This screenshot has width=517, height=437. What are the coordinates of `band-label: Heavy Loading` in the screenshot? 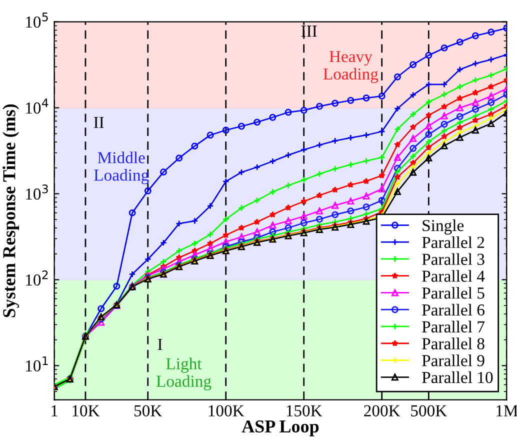 It's located at (350, 67).